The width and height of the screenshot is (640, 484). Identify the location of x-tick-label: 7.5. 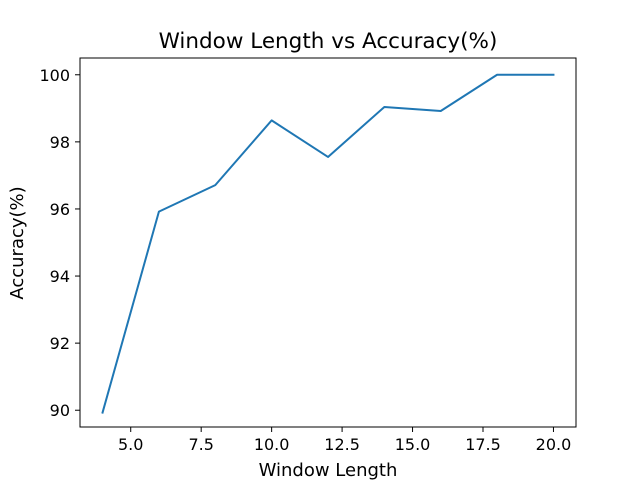
(200, 444).